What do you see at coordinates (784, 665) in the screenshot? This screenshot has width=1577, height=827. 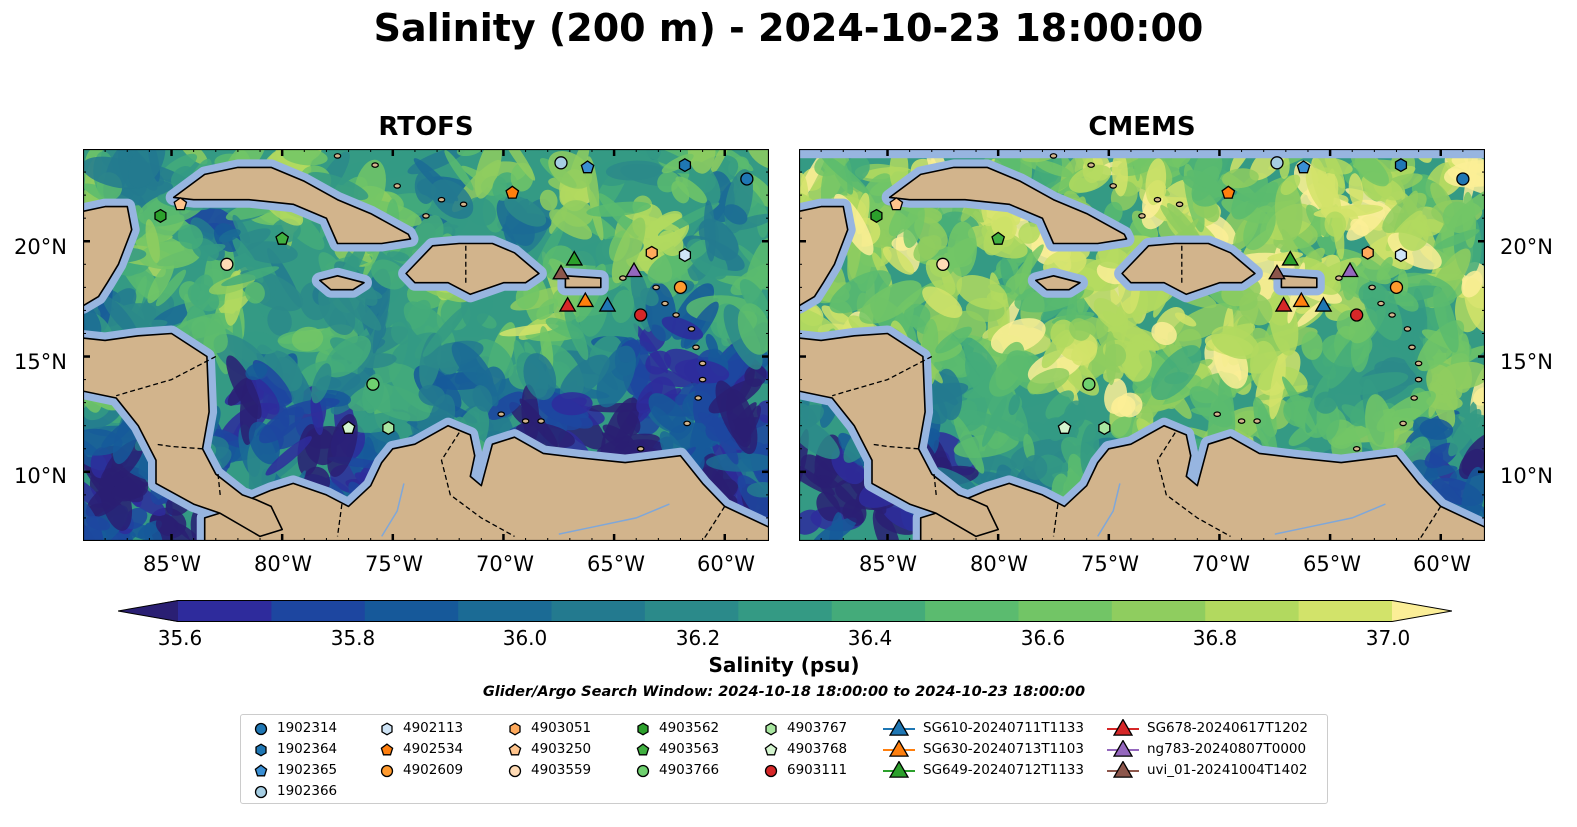 I see `colorbar-label: Salinity (psu)` at bounding box center [784, 665].